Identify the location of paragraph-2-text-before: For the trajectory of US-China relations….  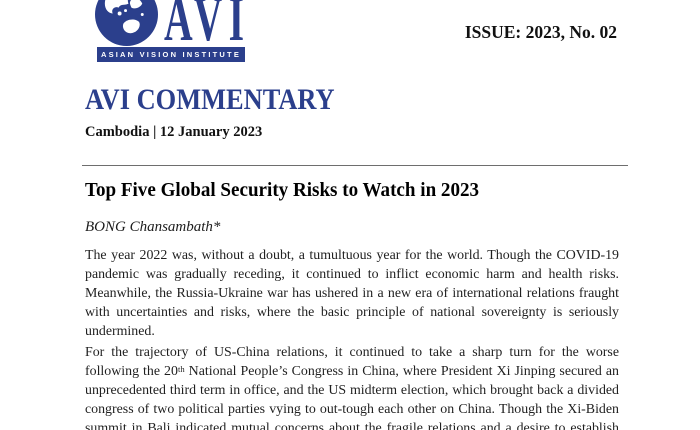
(352, 362).